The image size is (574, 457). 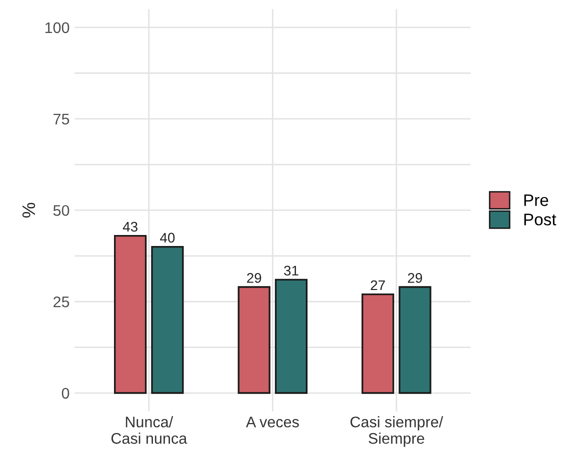 I want to click on data-label: 43, so click(x=130, y=227).